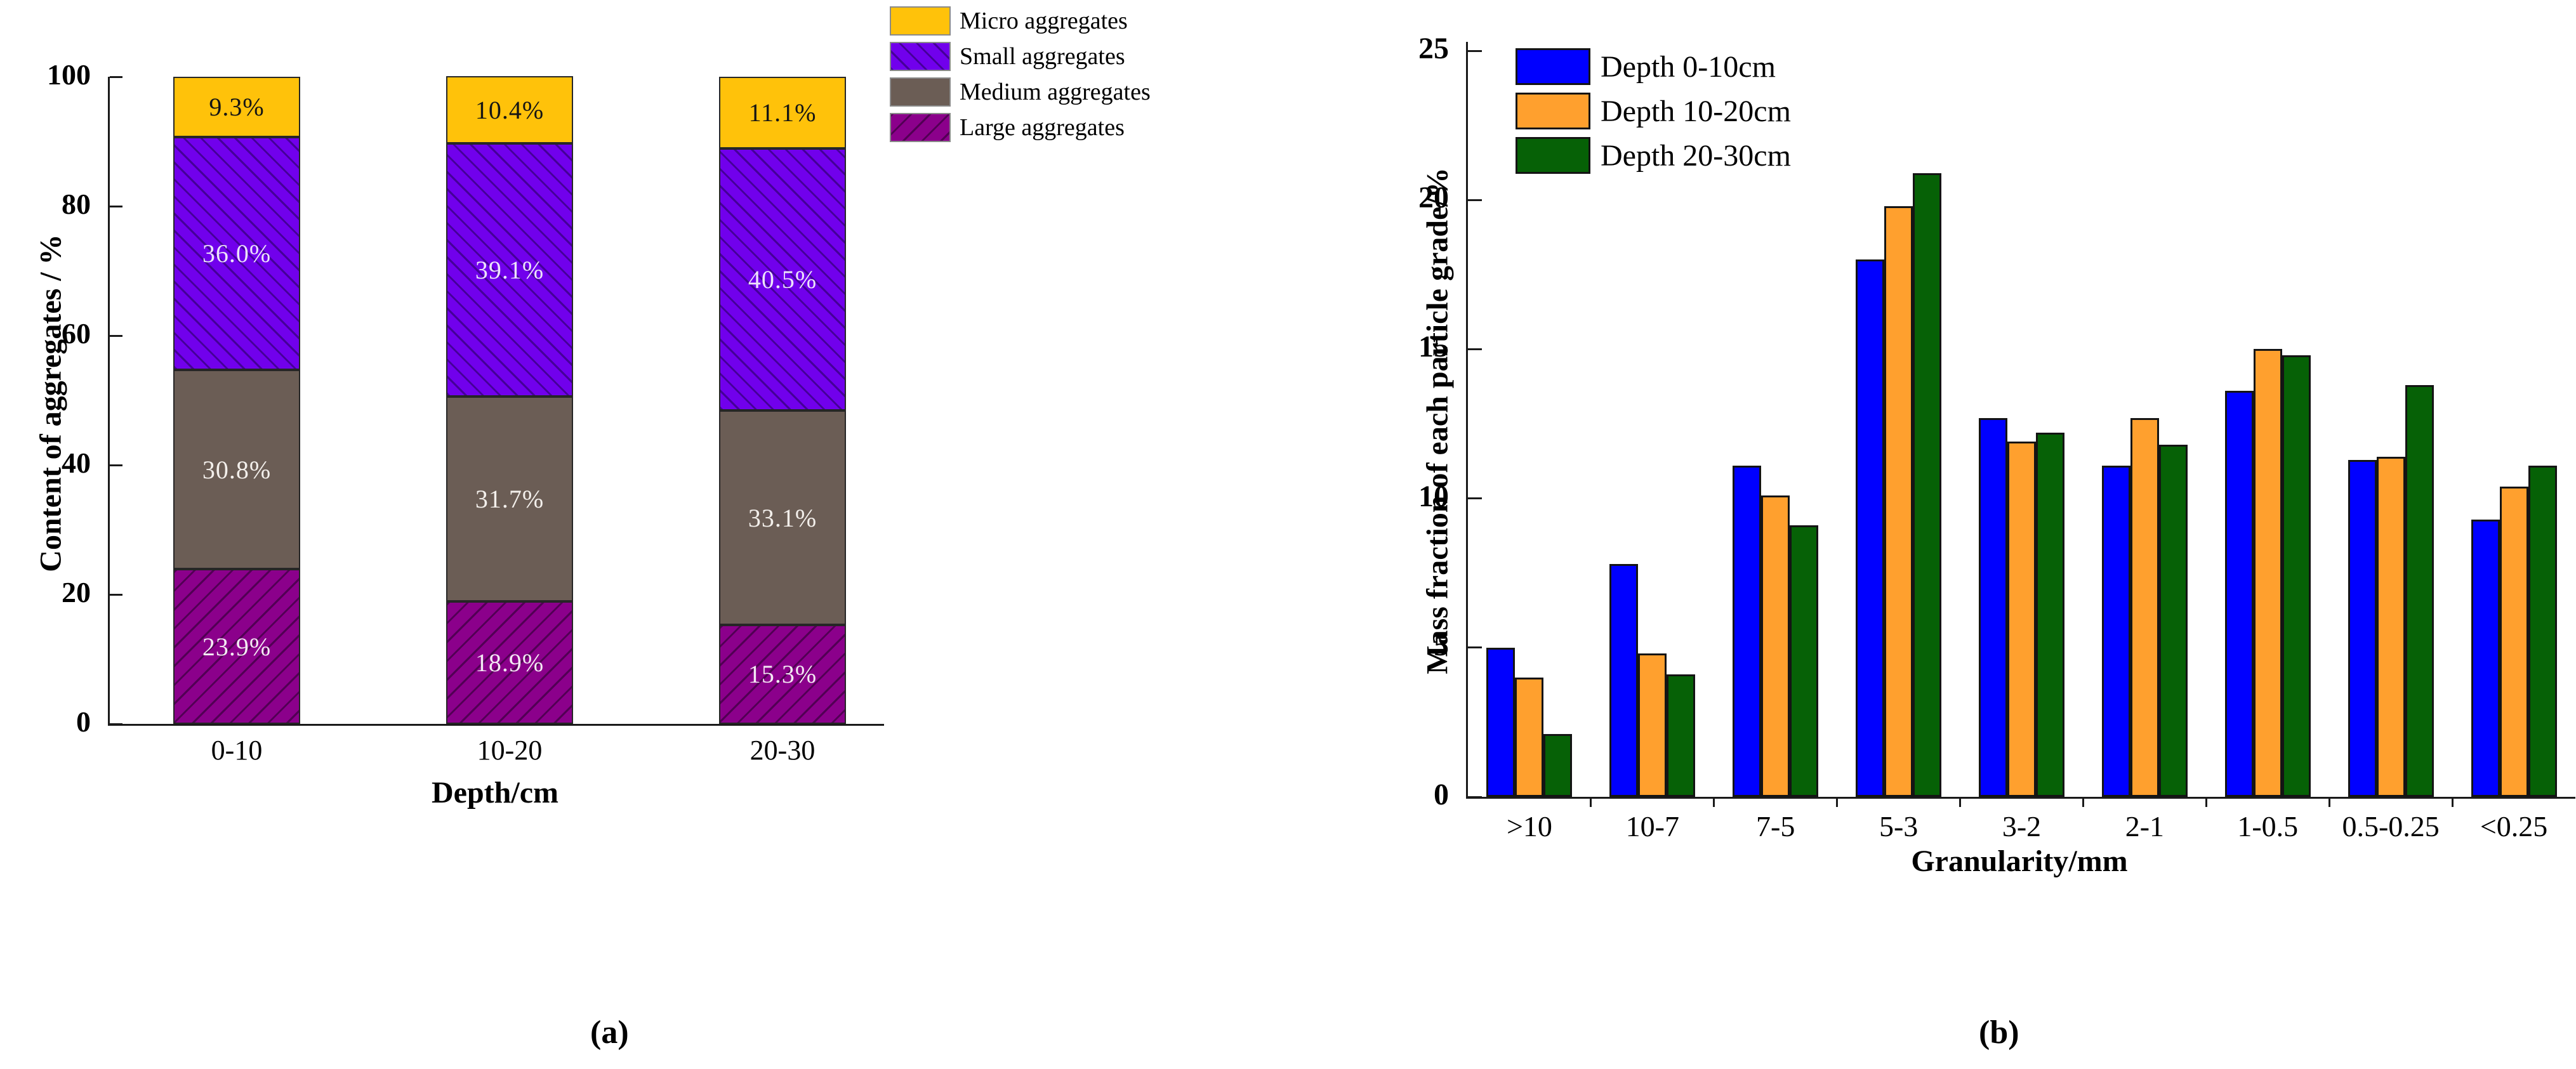 The image size is (2576, 1069). What do you see at coordinates (77, 204) in the screenshot?
I see `y-axis-tick-label: 80` at bounding box center [77, 204].